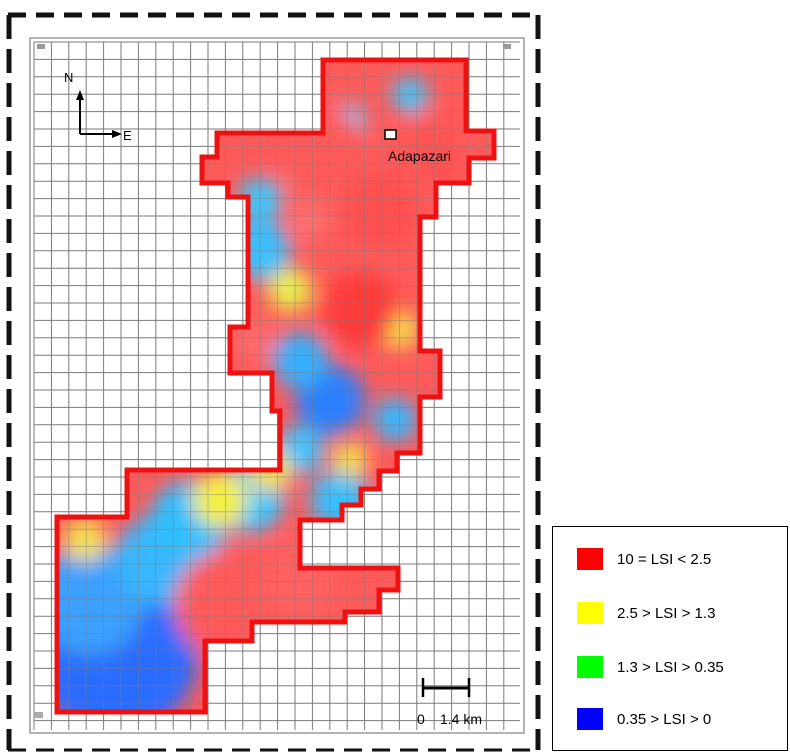 The height and width of the screenshot is (753, 790). I want to click on city-marker-icon, so click(390, 134).